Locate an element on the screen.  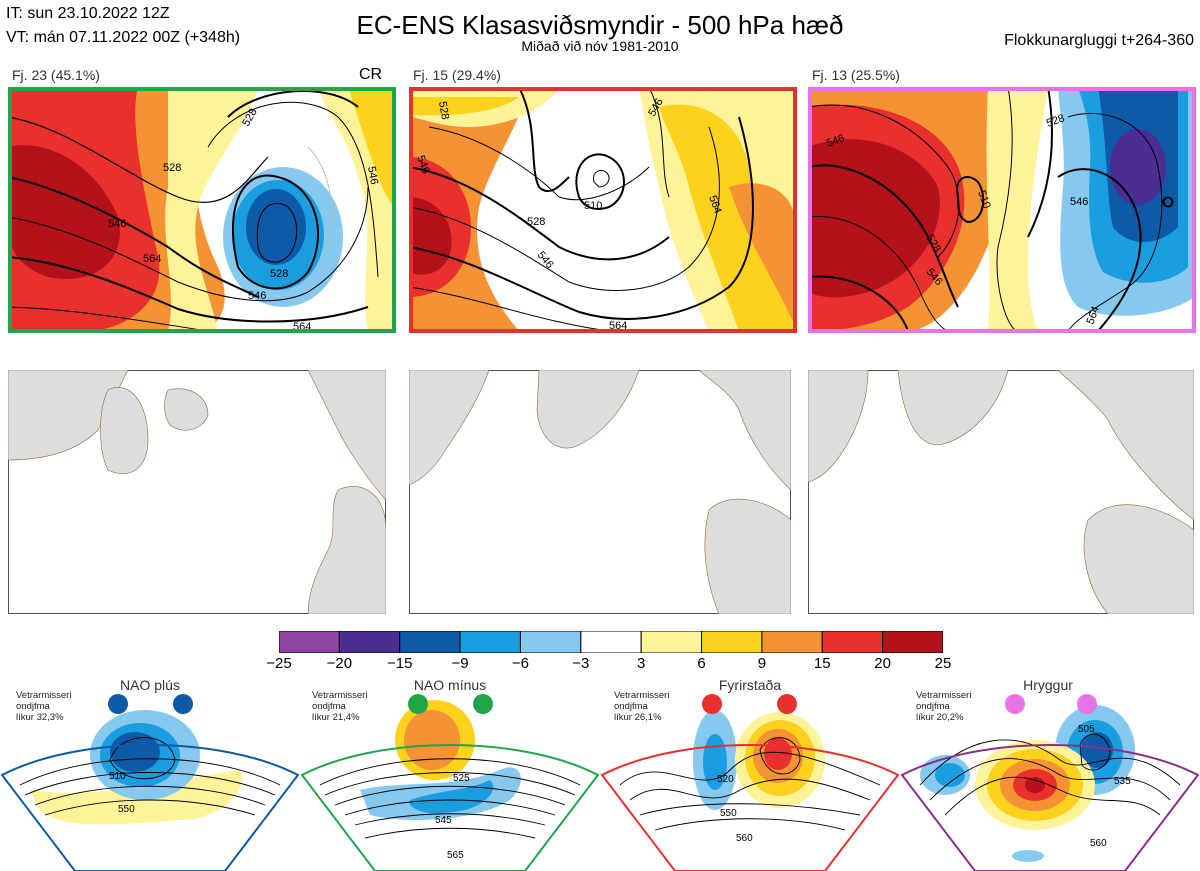
cluster-window: Flokkunargluggi t+264-360 is located at coordinates (1099, 40).